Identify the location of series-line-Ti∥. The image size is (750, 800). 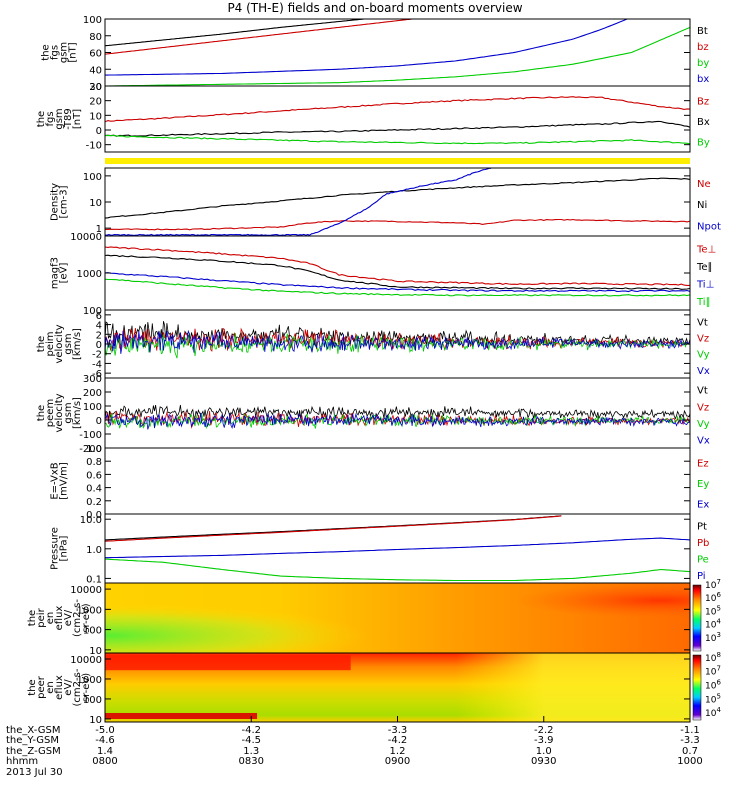
(397, 287).